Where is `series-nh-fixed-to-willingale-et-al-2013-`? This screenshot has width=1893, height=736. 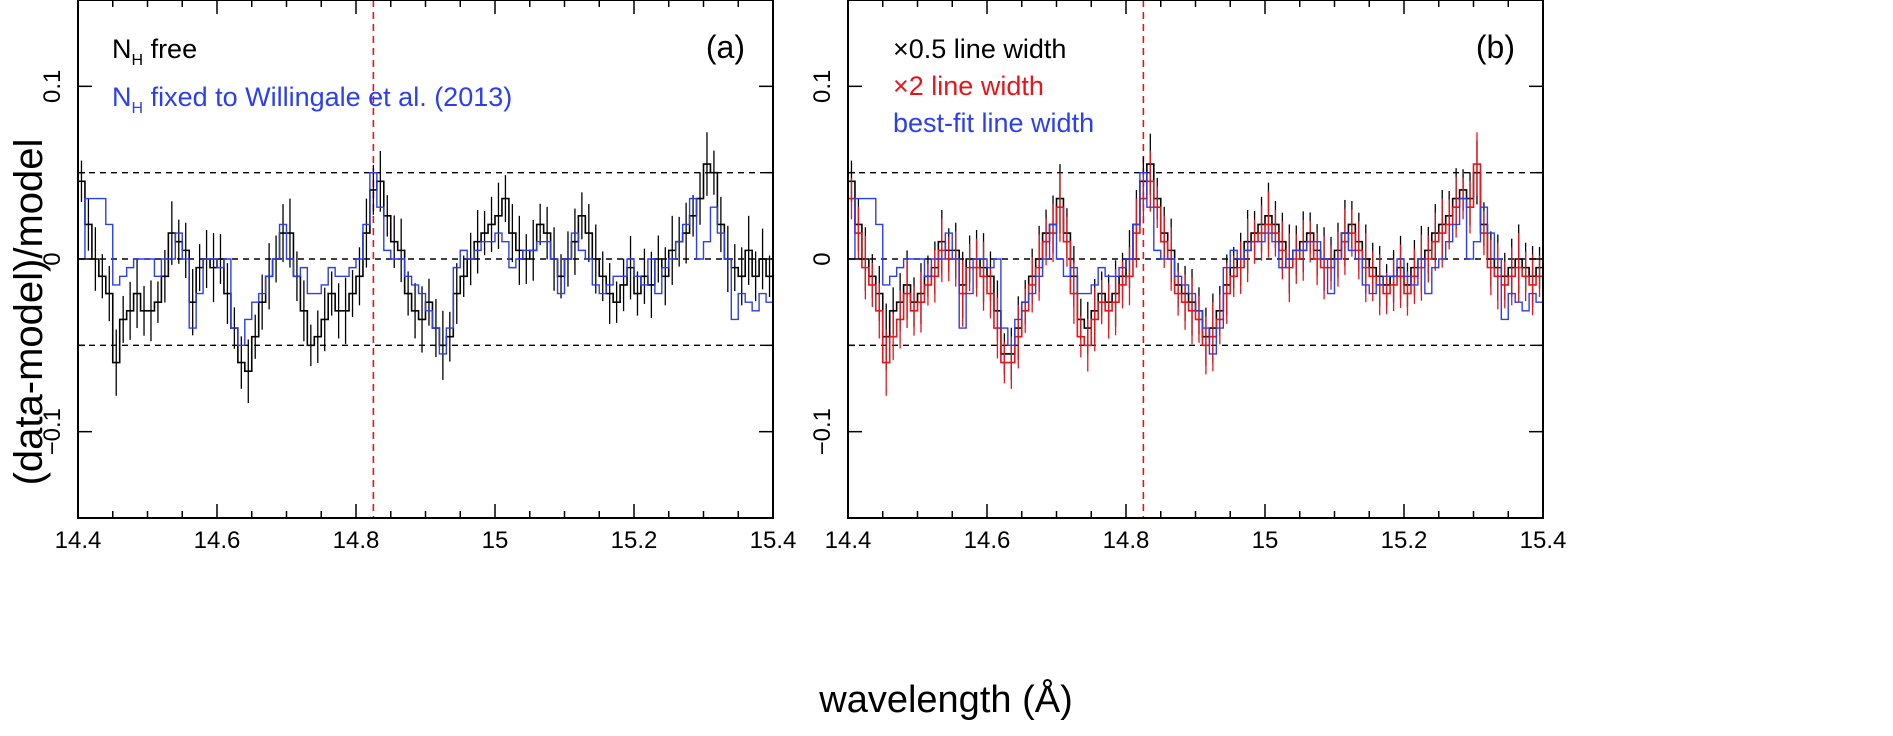
series-nh-fixed-to-willingale-et-al-2013- is located at coordinates (425, 263).